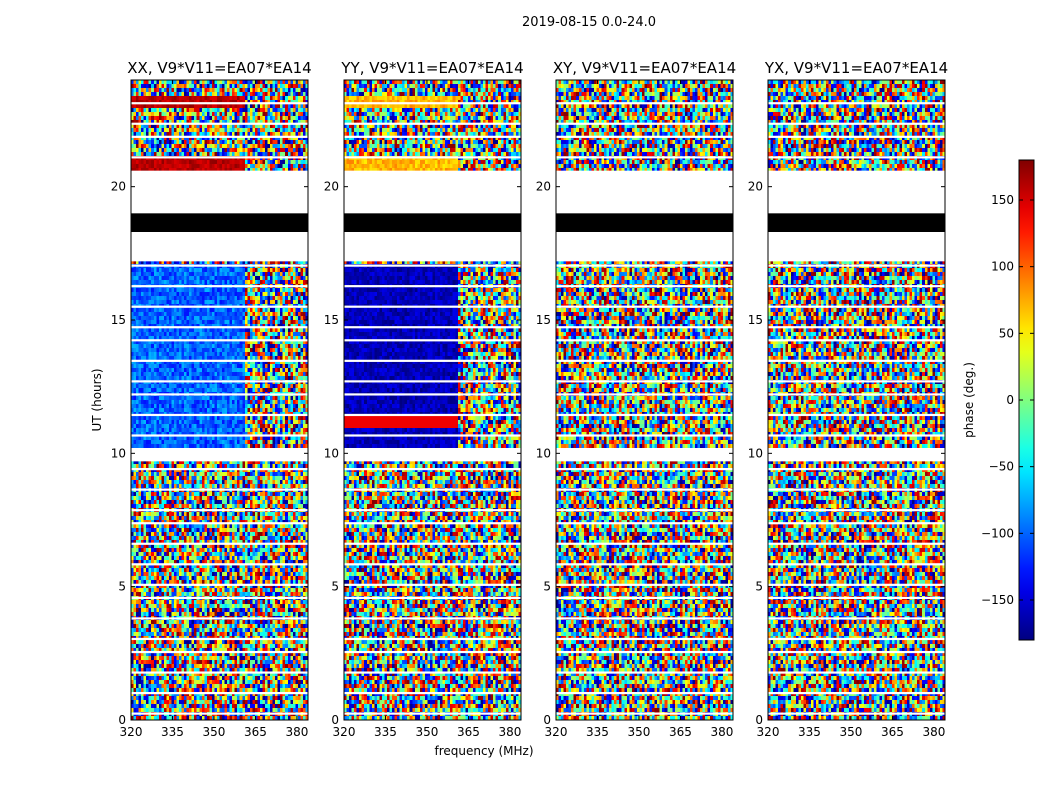 The width and height of the screenshot is (1050, 800). I want to click on colorbar-label: phase (deg.), so click(969, 400).